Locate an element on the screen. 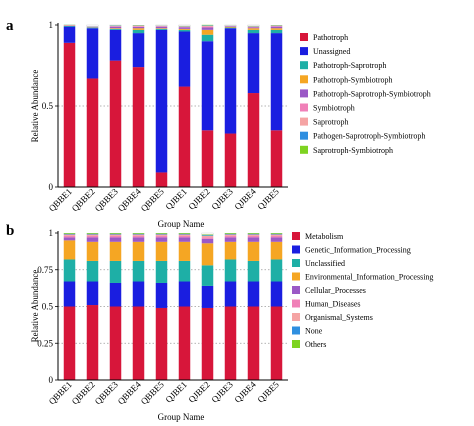 The image size is (474, 426). x-tick-label: QJBE2 is located at coordinates (198, 391).